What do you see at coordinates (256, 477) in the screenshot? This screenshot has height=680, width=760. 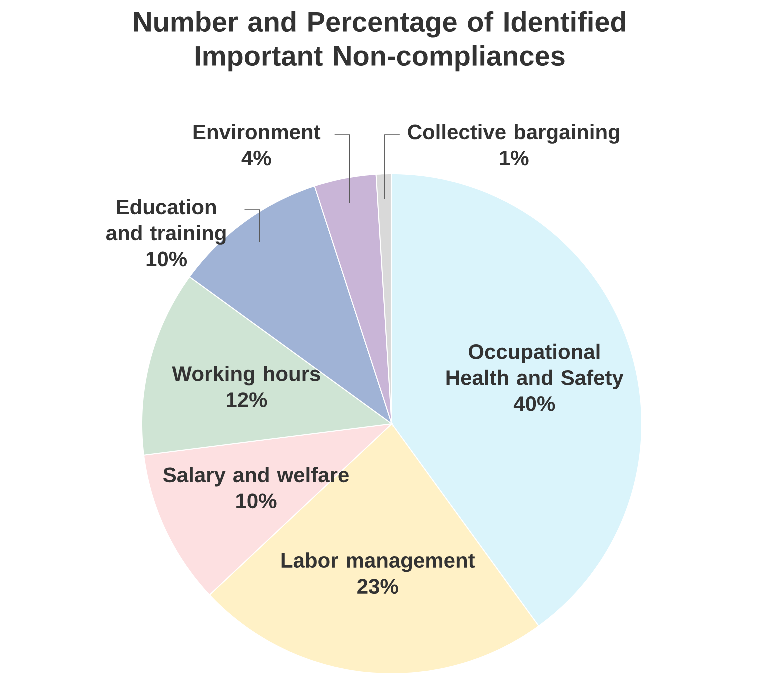 I see `slice-label: Salary and welfare` at bounding box center [256, 477].